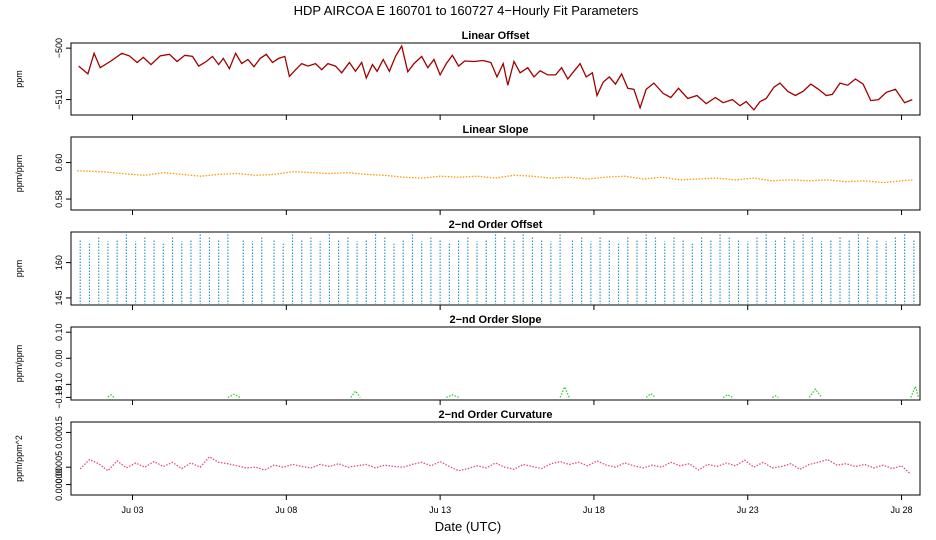  What do you see at coordinates (59, 297) in the screenshot?
I see `y-tick-label: 145` at bounding box center [59, 297].